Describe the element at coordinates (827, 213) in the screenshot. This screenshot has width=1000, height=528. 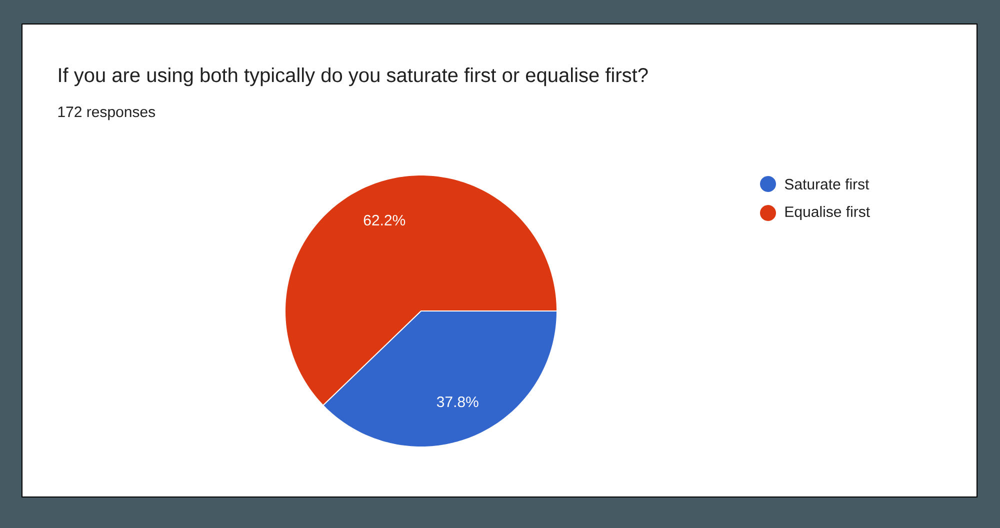
I see `legend-label: Equalise first` at that location.